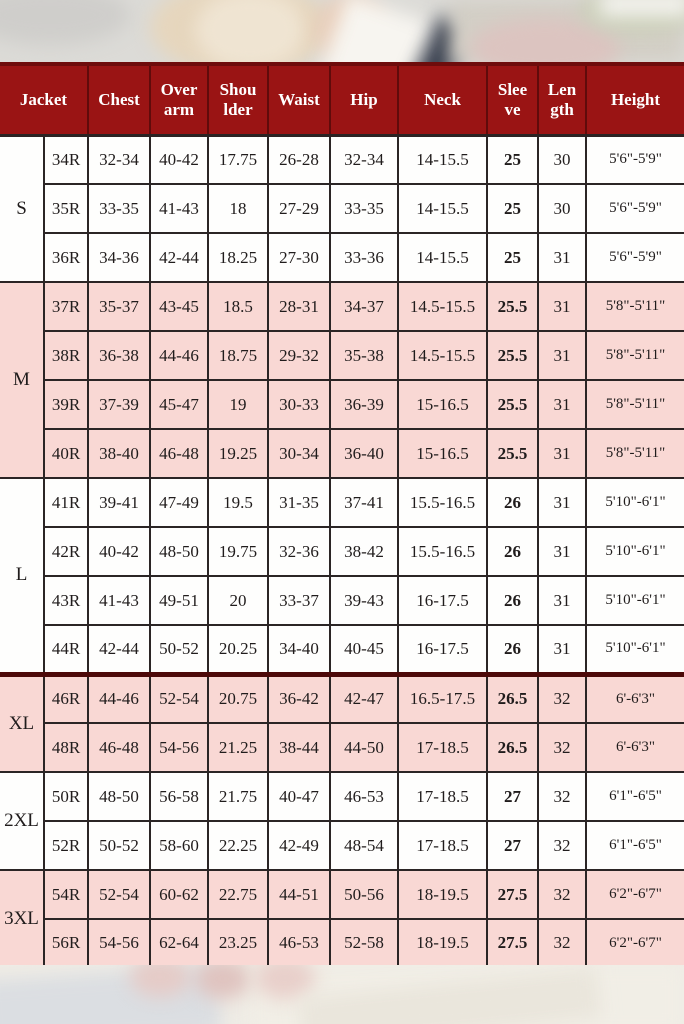 This screenshot has height=1024, width=684. Describe the element at coordinates (66, 257) in the screenshot. I see `size-cell: 36R` at that location.